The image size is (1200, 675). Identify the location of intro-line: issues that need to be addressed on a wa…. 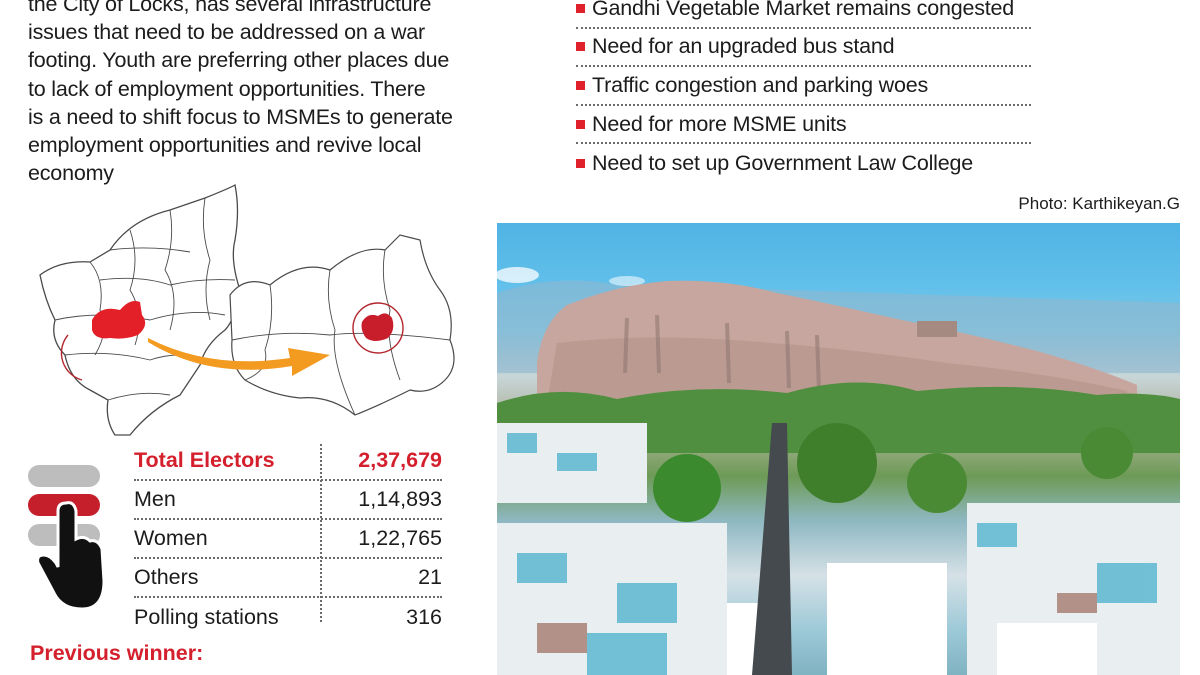
(226, 32).